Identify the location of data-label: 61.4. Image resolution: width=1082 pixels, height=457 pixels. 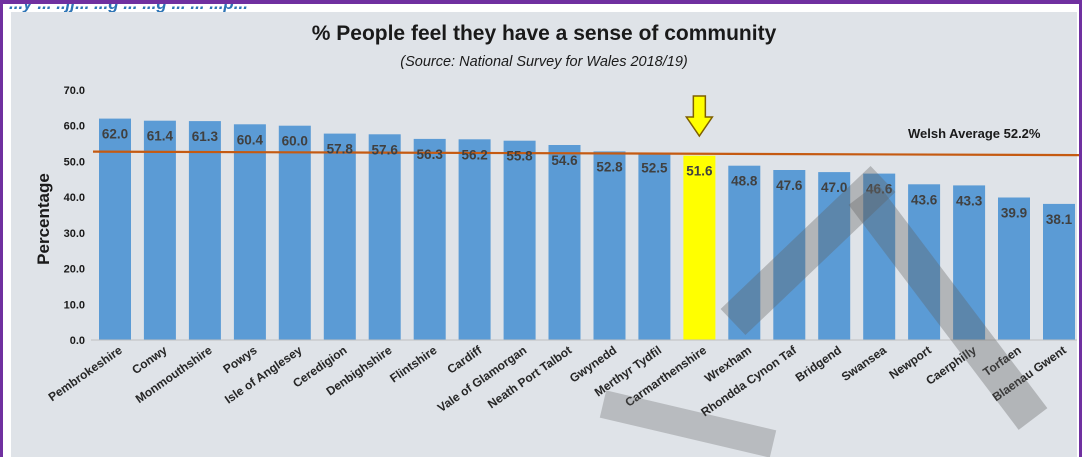
(160, 136).